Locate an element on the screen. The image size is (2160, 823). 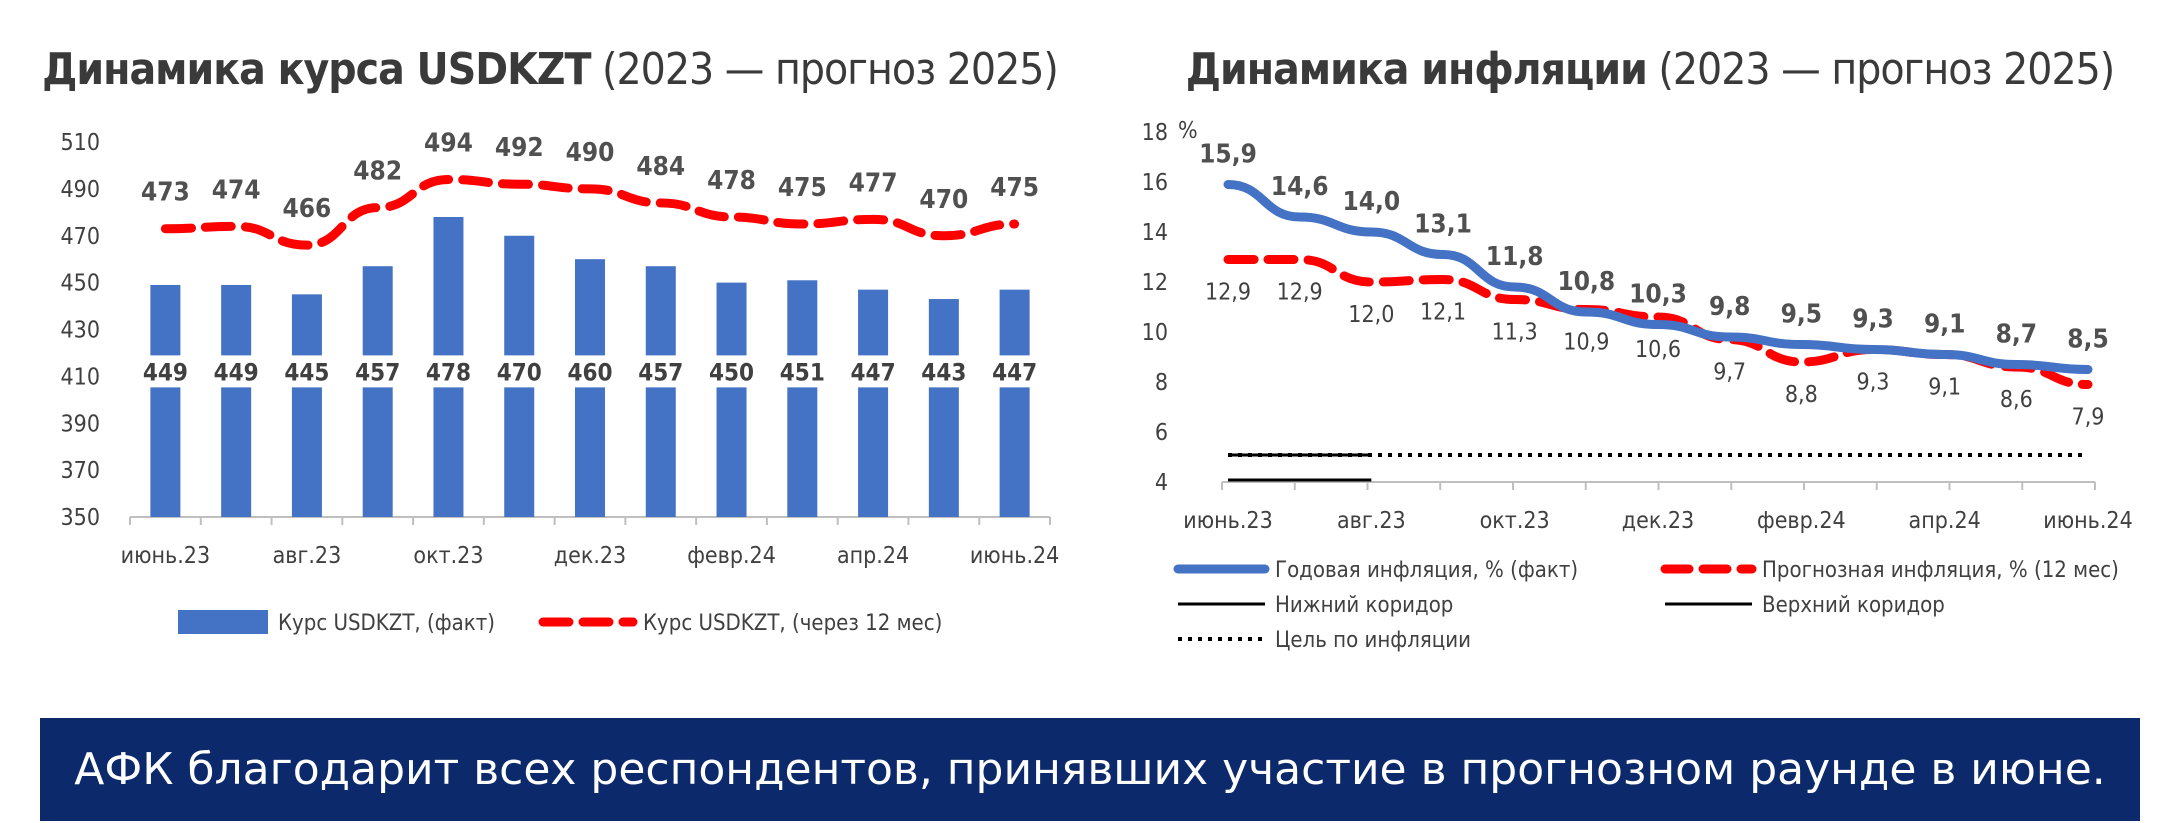
usdkzt-forecast-label: 478 is located at coordinates (731, 181).